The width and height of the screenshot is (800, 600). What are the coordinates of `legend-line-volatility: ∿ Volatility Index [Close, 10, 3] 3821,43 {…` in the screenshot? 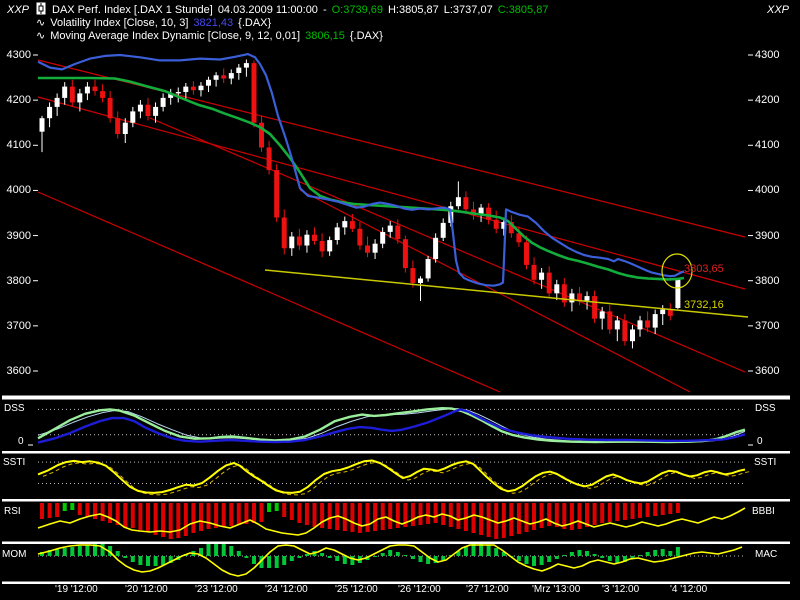 It's located at (294, 23).